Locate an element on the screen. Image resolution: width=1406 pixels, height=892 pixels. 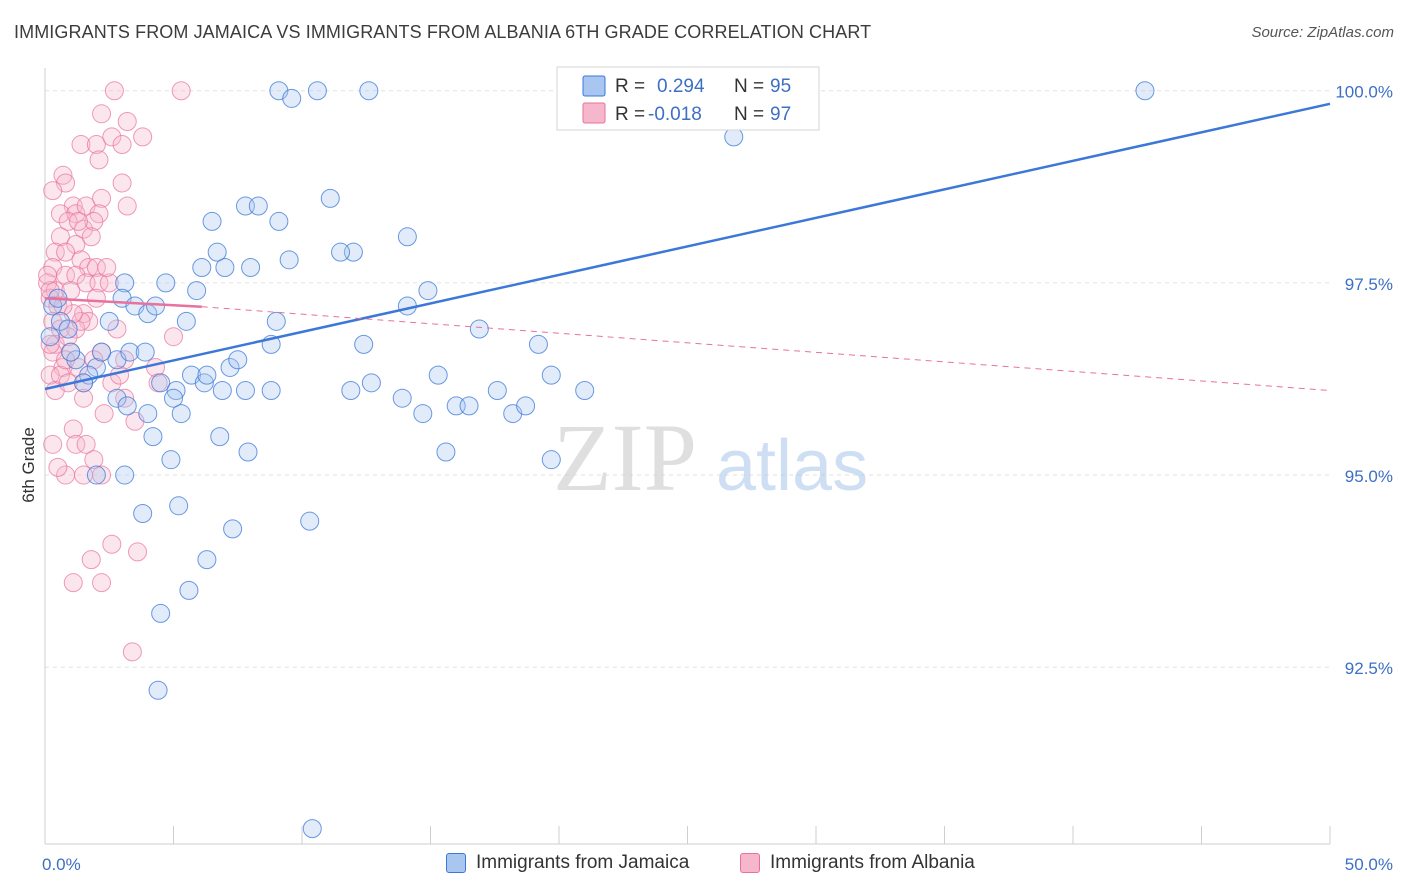
legend-n-label-2: N = is located at coordinates (749, 114).